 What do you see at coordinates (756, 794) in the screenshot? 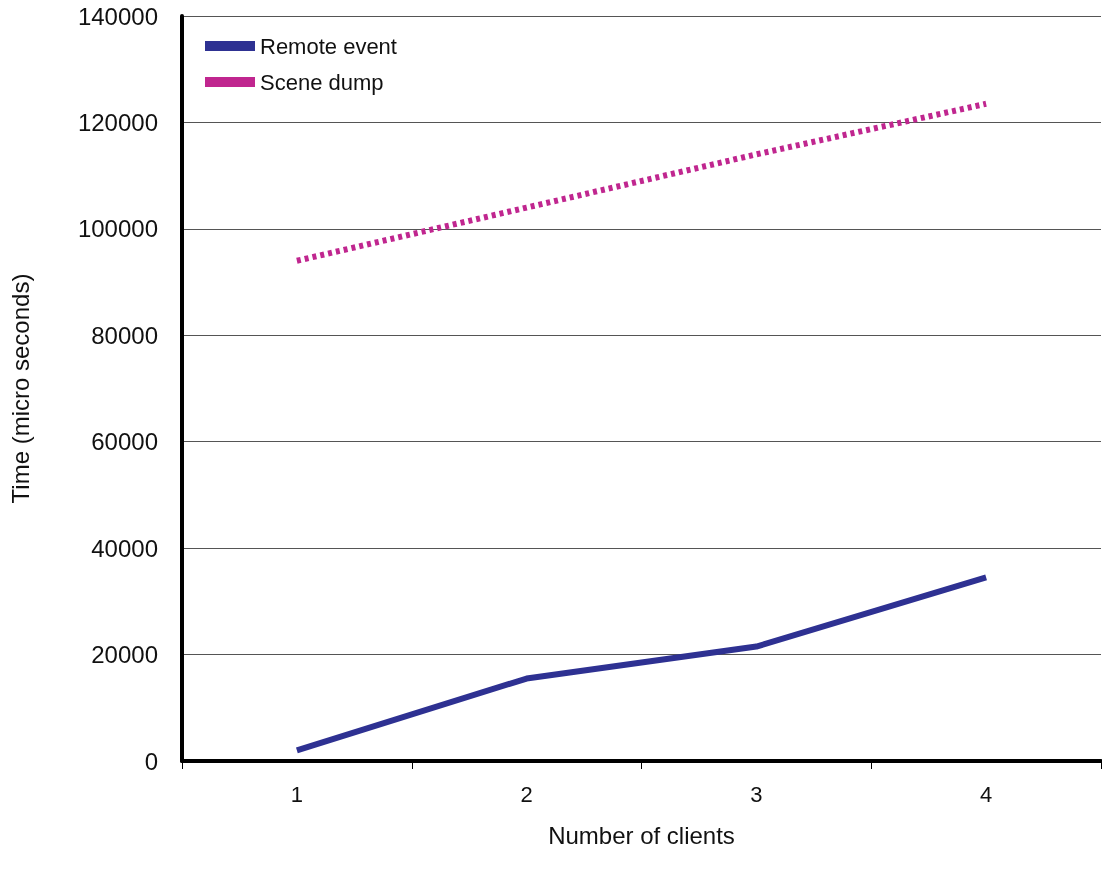
I see `x-tick-label: 3` at bounding box center [756, 794].